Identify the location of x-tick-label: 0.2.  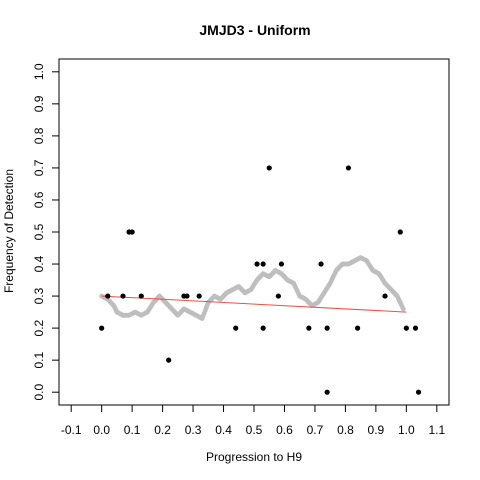
(162, 430).